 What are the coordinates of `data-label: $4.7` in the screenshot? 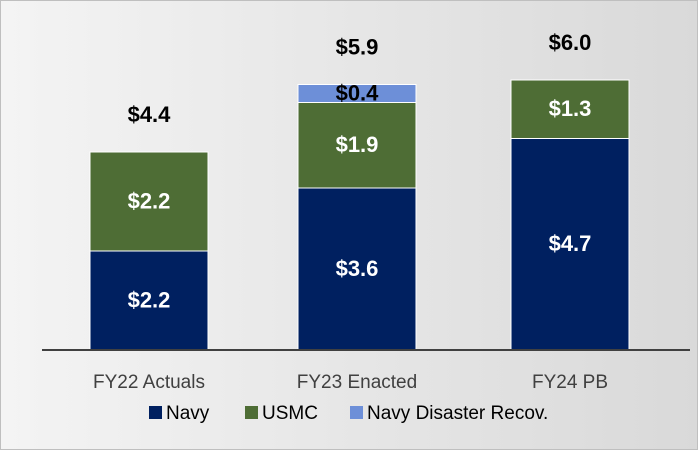 It's located at (570, 243).